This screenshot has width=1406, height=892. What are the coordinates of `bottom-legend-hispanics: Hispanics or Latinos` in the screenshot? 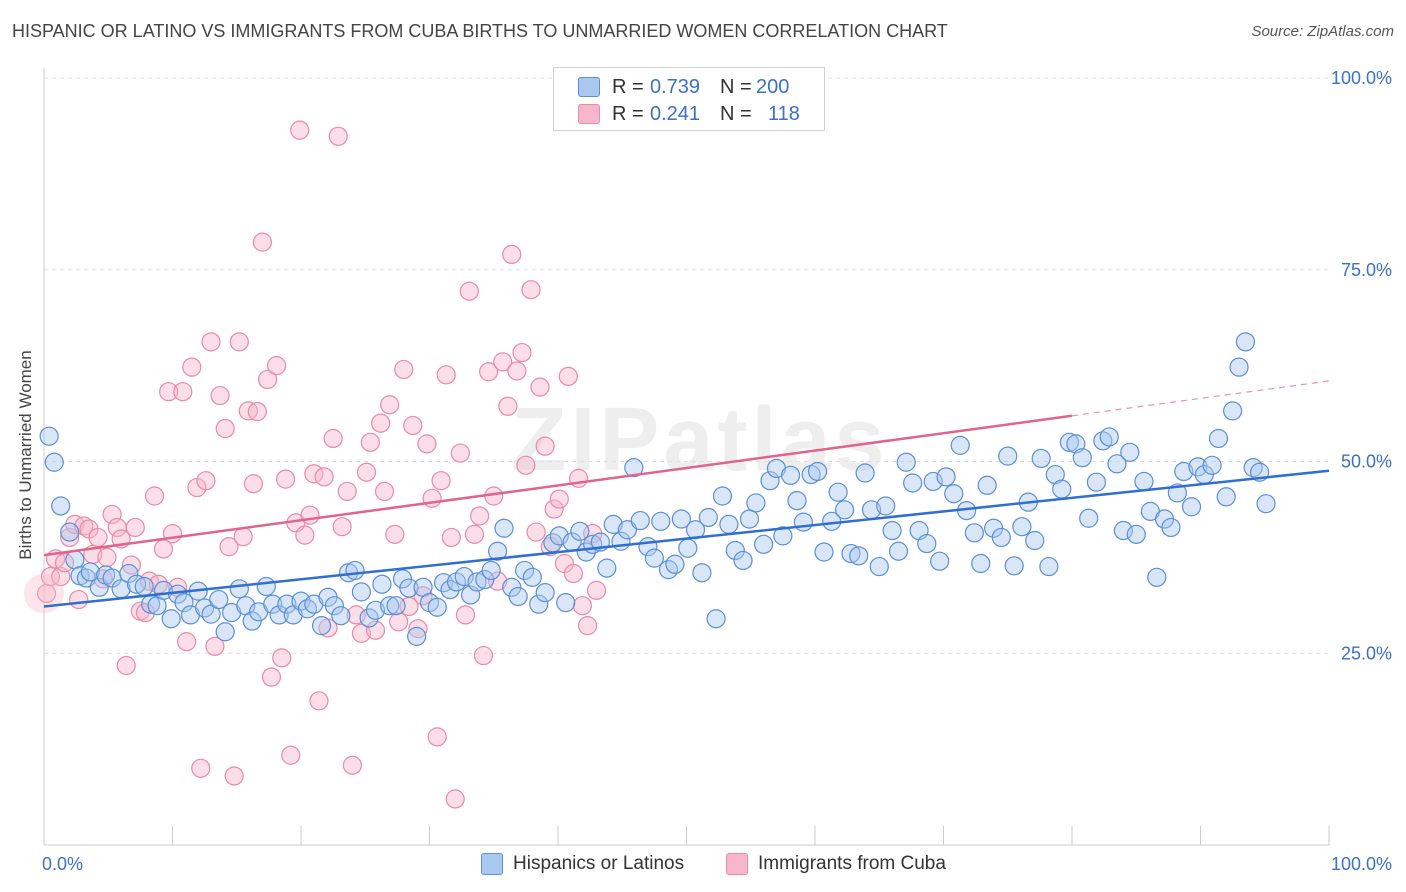 It's located at (582, 864).